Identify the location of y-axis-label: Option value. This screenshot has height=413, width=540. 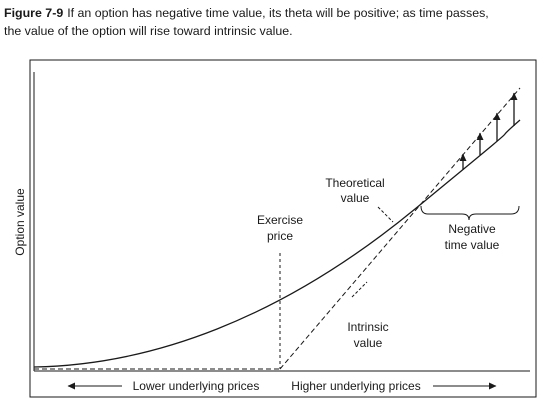
(20, 222).